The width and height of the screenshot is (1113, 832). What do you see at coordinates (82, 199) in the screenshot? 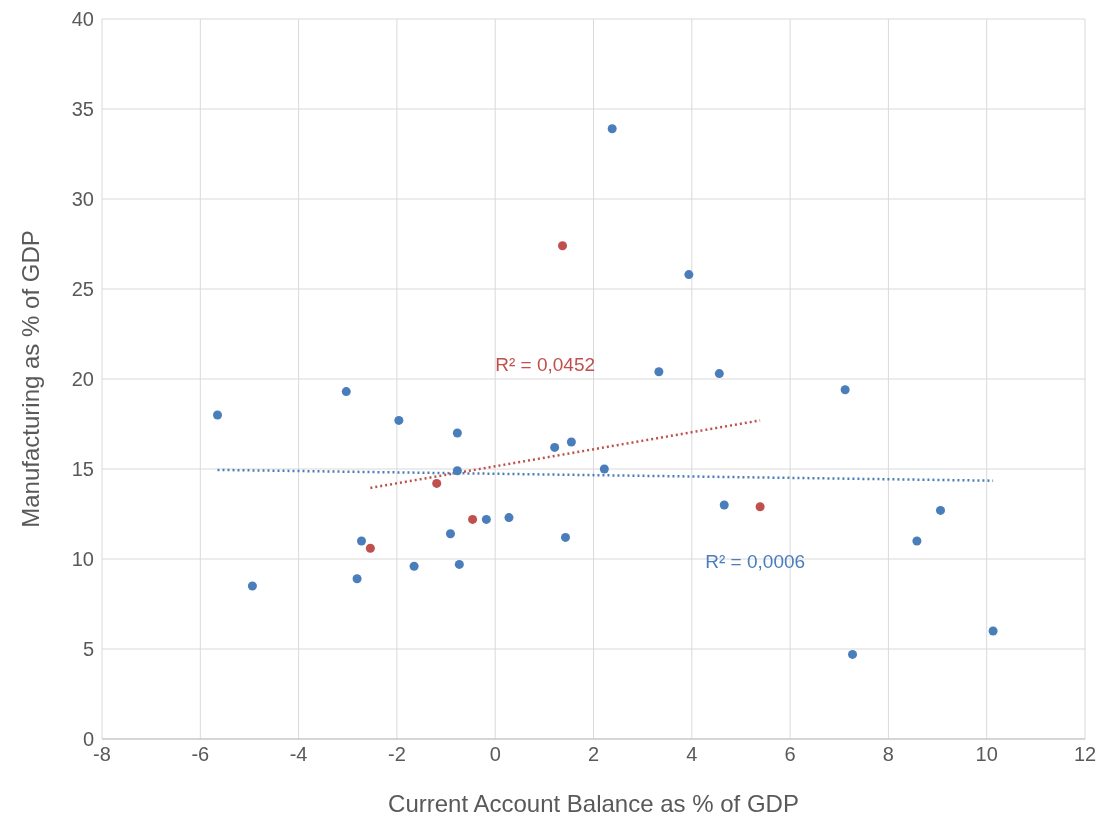
I see `y-tick-label: 30` at bounding box center [82, 199].